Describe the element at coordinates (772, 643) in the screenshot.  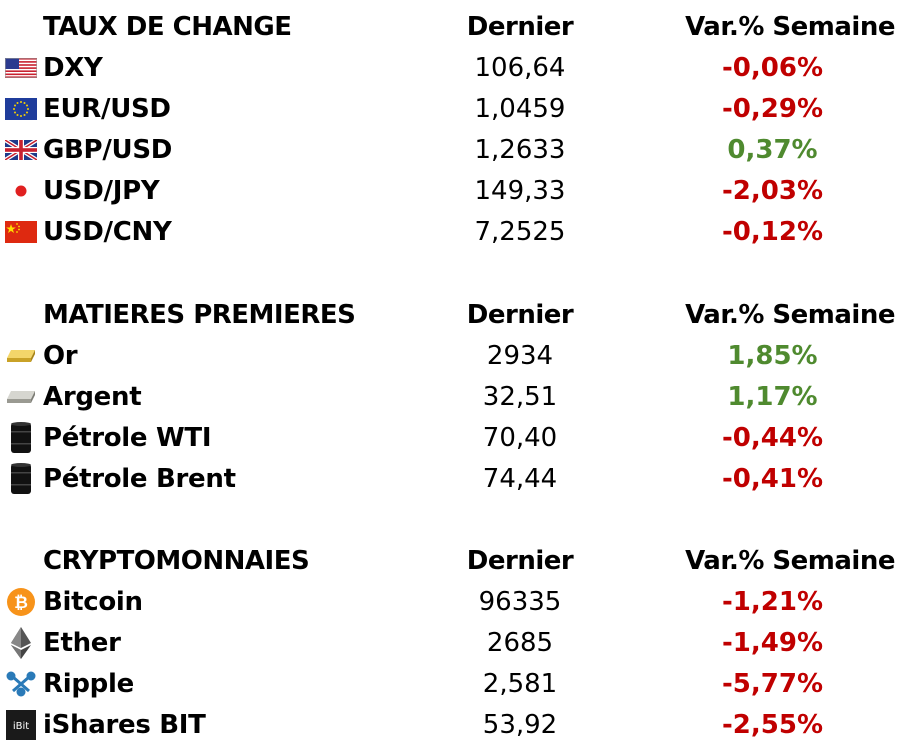
I see `weekly-change: -1,49%` at that location.